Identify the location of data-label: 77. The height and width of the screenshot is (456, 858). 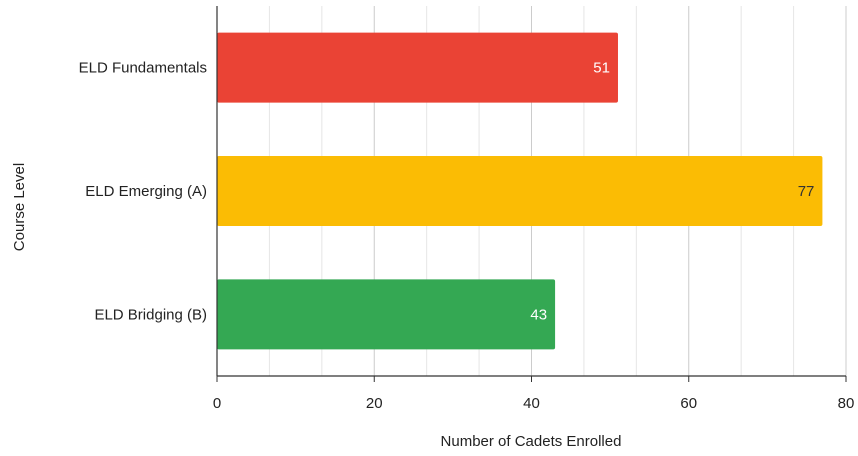
(806, 191).